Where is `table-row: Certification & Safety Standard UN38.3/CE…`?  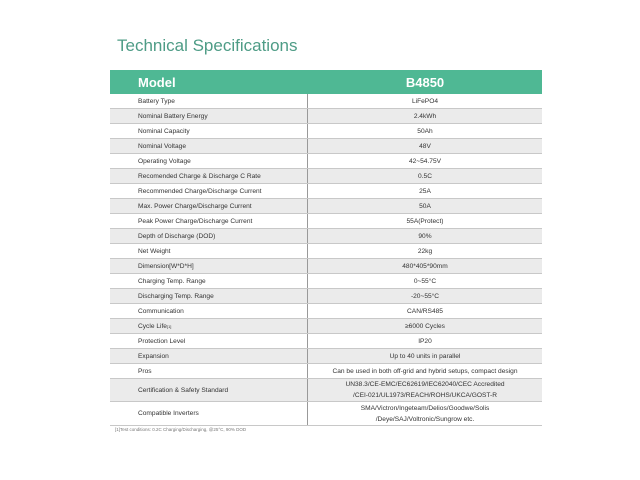
table-row: Certification & Safety Standard UN38.3/CE… is located at coordinates (326, 390).